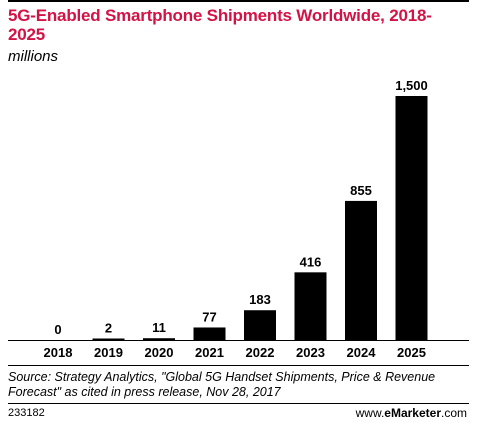 The image size is (477, 425). Describe the element at coordinates (310, 306) in the screenshot. I see `bar-2023` at that location.